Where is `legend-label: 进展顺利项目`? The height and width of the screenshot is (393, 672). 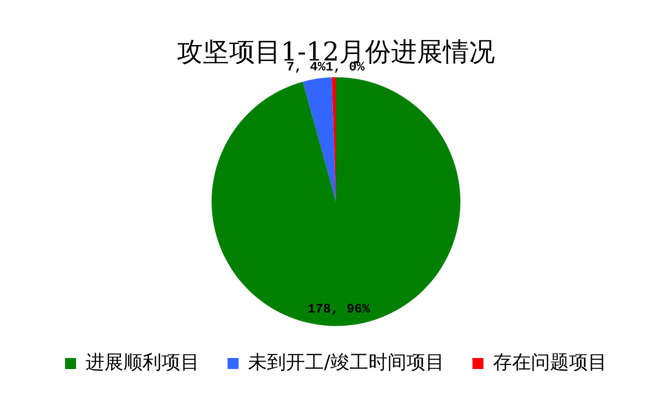
legend-label: 进展顺利项目 is located at coordinates (143, 362).